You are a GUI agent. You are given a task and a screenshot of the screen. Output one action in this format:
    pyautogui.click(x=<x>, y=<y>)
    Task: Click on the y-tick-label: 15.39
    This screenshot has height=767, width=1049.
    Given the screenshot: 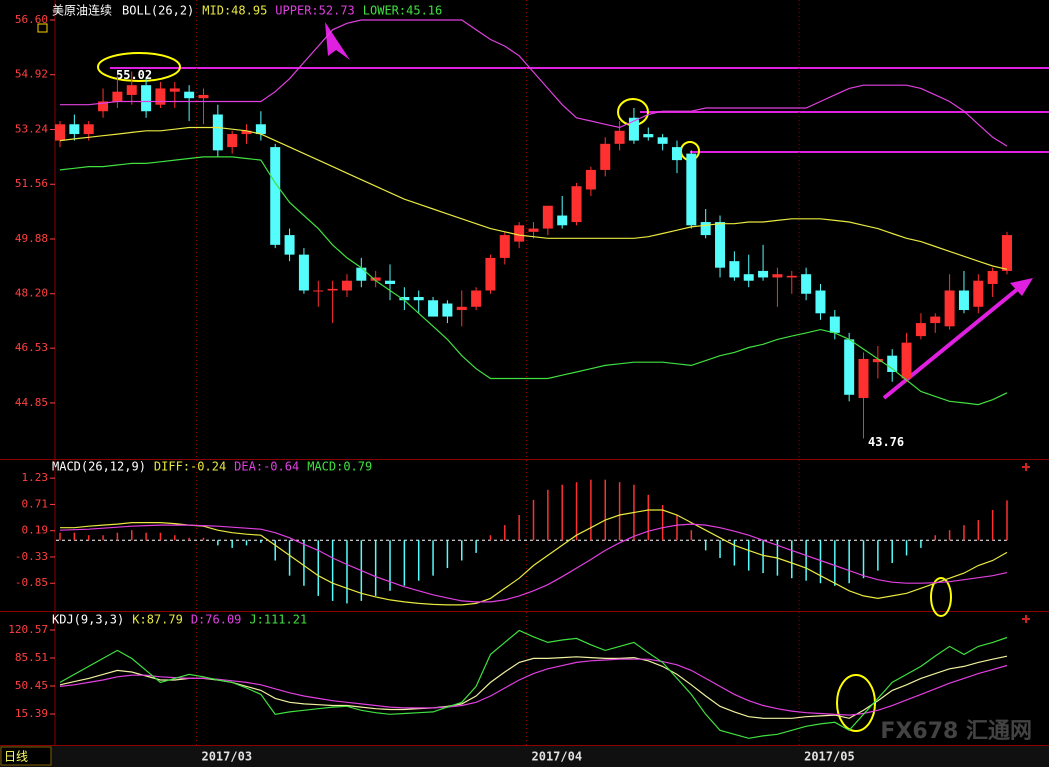 What is the action you would take?
    pyautogui.click(x=31, y=713)
    